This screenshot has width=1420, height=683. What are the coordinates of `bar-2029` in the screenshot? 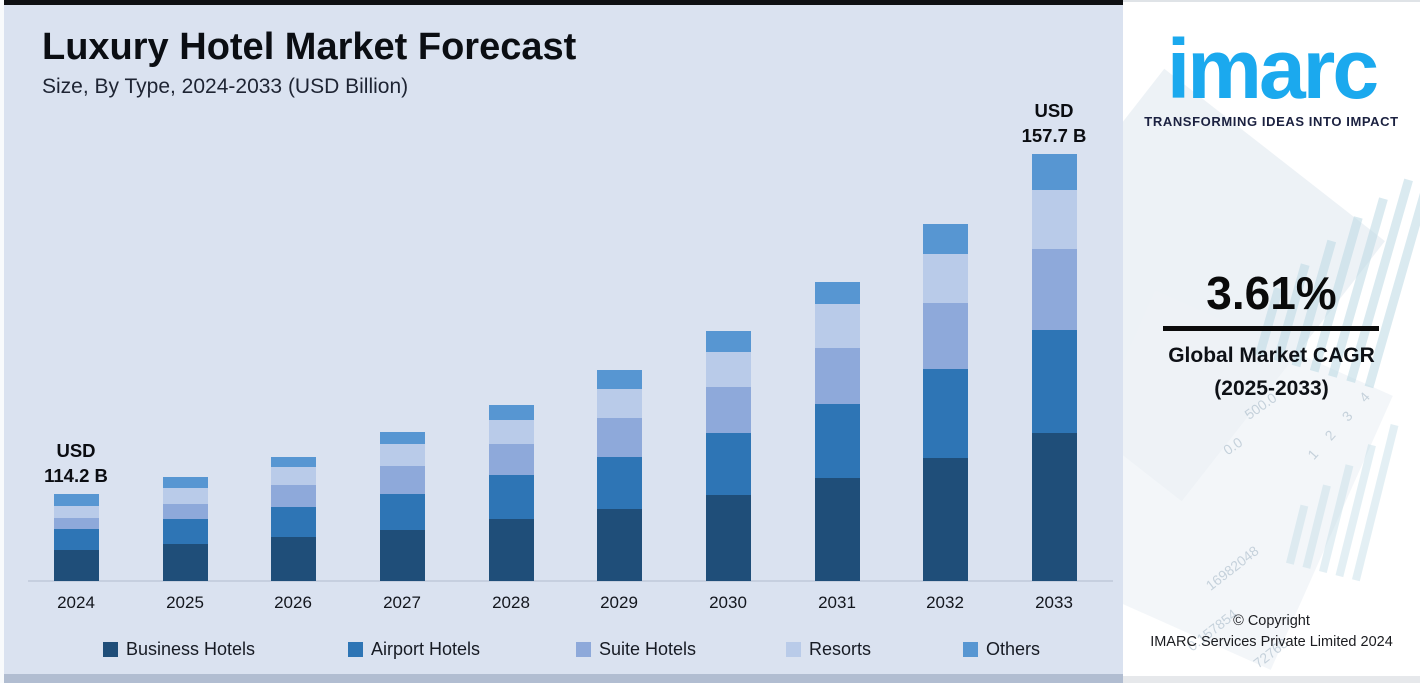 It's located at (619, 475).